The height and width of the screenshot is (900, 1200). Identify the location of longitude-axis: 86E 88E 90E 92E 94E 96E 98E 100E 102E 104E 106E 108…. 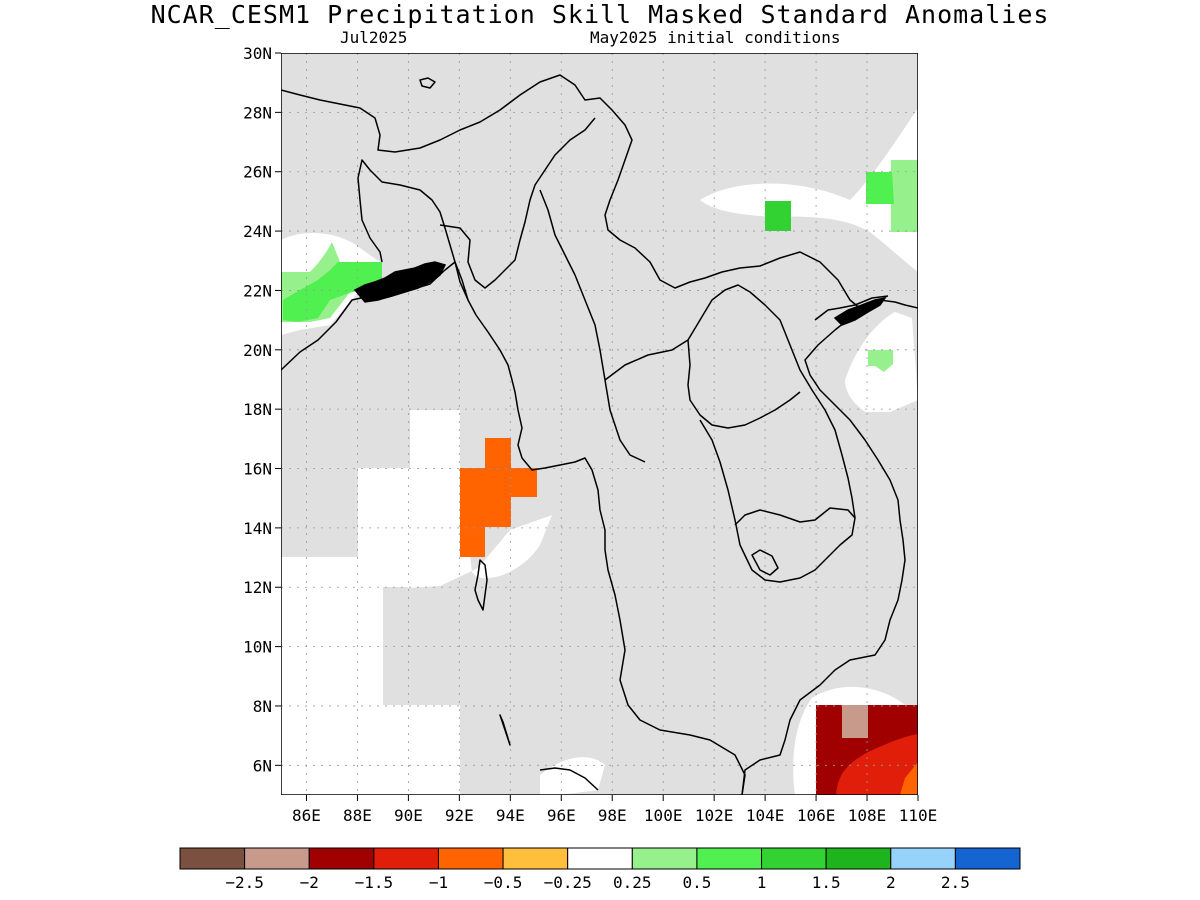
(614, 810).